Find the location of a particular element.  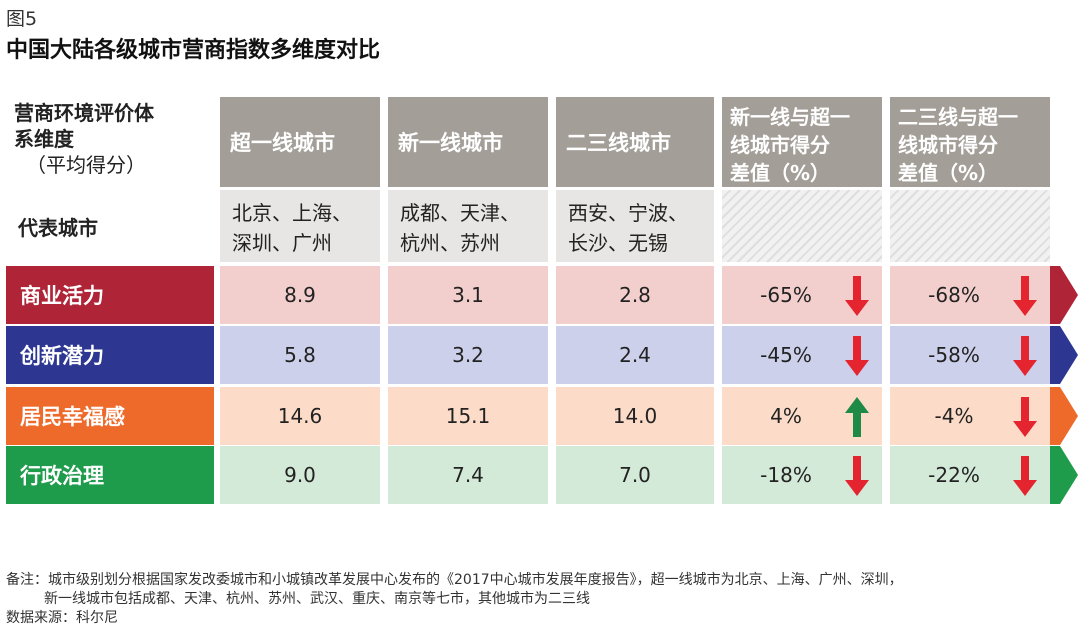

diff-cell: -58% is located at coordinates (970, 355).